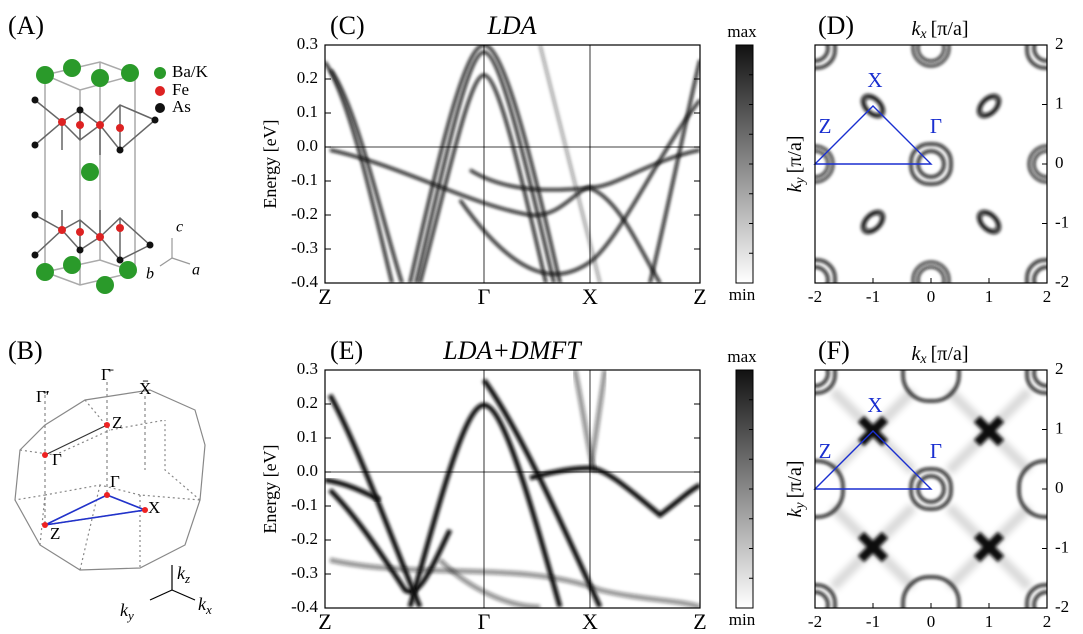 This screenshot has height=634, width=1083. What do you see at coordinates (187, 578) in the screenshot?
I see `axis-subscript: z` at bounding box center [187, 578].